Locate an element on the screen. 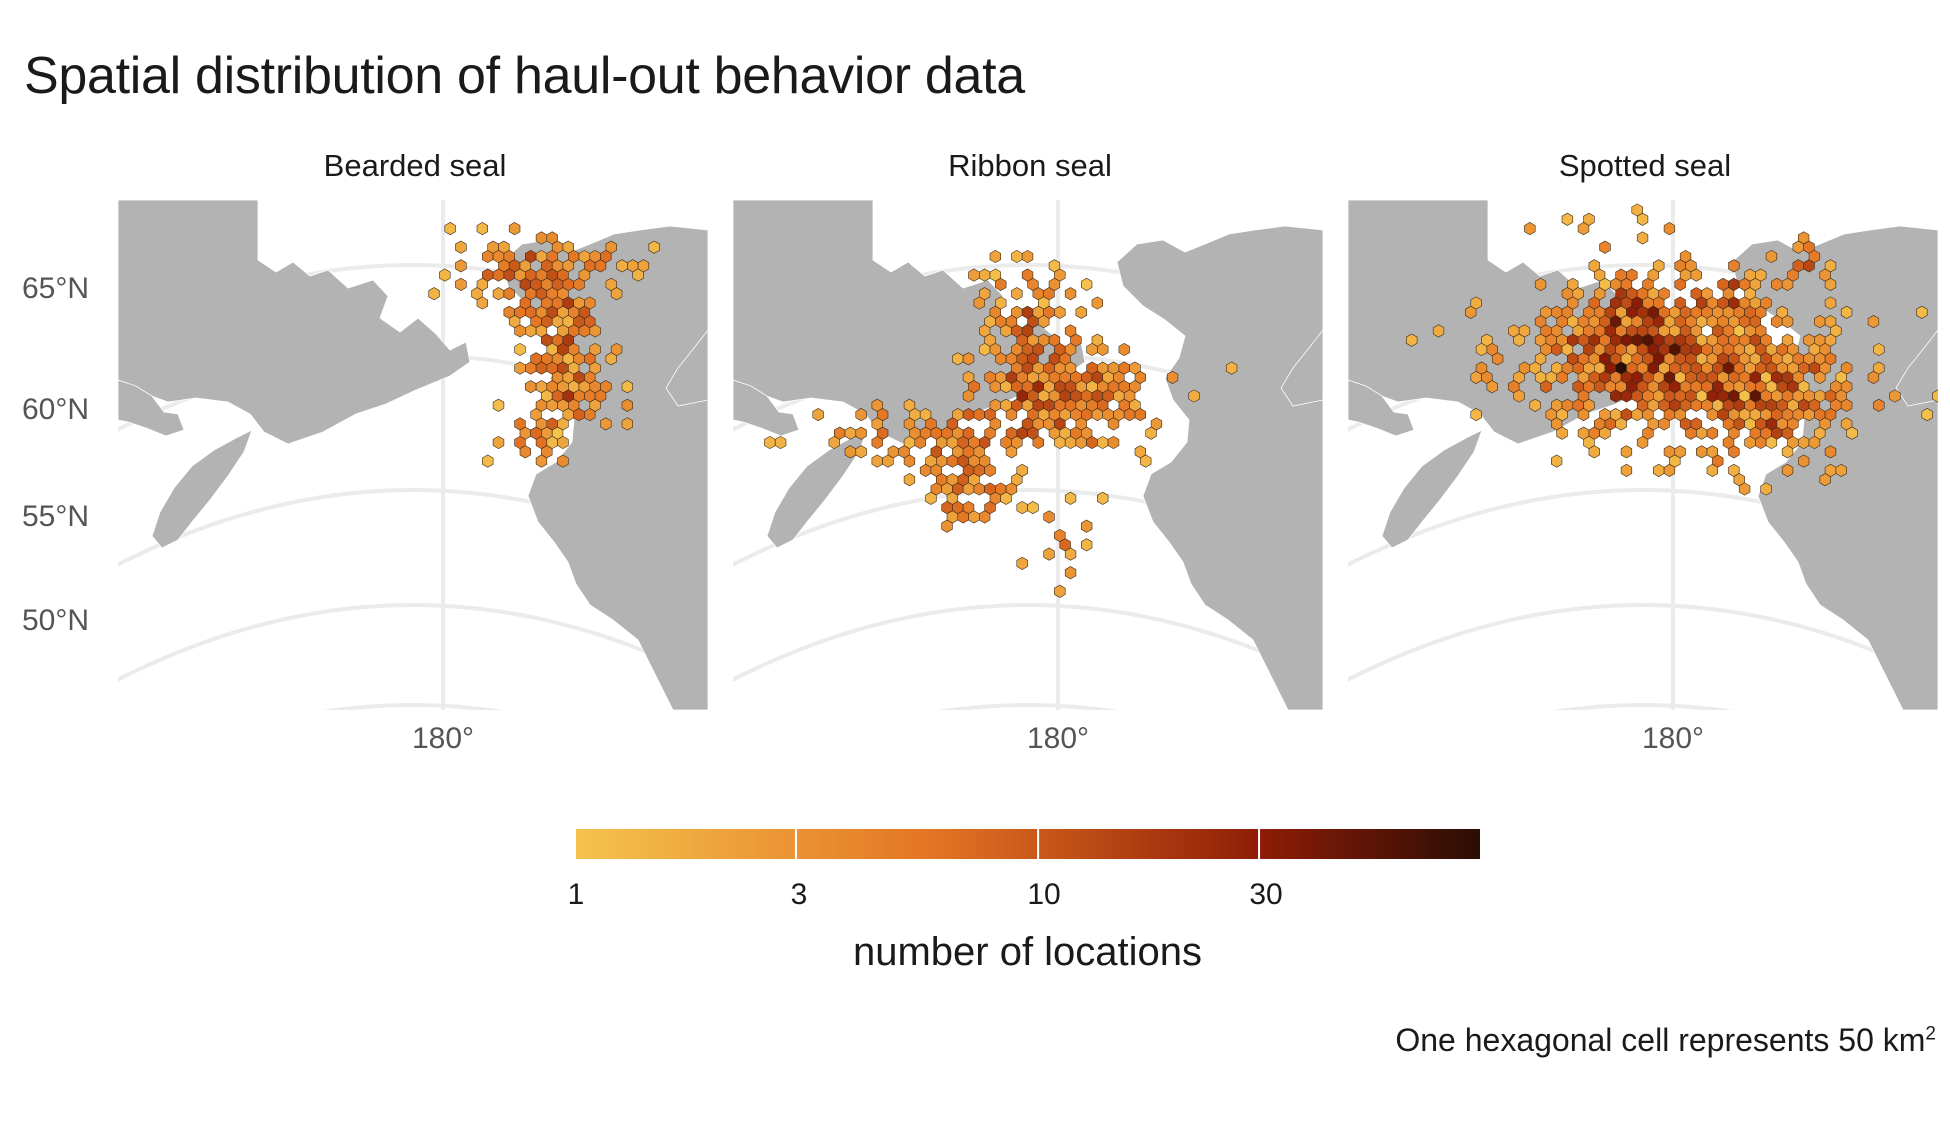 This screenshot has width=1950, height=1125. lon-label-bearded: 180° is located at coordinates (443, 738).